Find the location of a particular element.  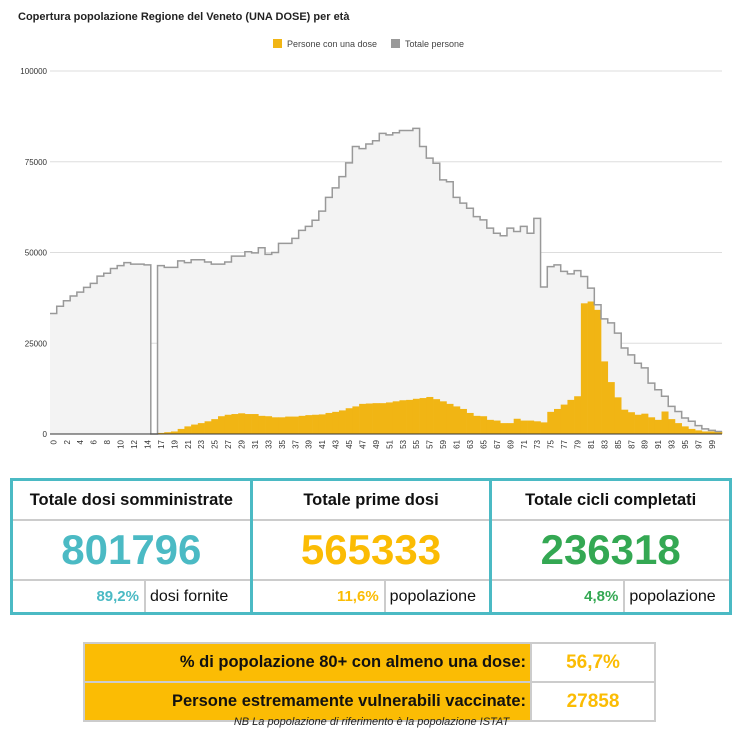

legend-label-dose: Persone con una dose is located at coordinates (332, 44).